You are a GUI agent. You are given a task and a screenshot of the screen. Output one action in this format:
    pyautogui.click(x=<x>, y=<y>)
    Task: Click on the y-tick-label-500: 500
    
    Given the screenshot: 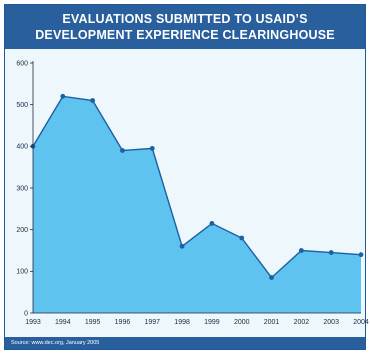 What is the action you would take?
    pyautogui.click(x=22, y=105)
    